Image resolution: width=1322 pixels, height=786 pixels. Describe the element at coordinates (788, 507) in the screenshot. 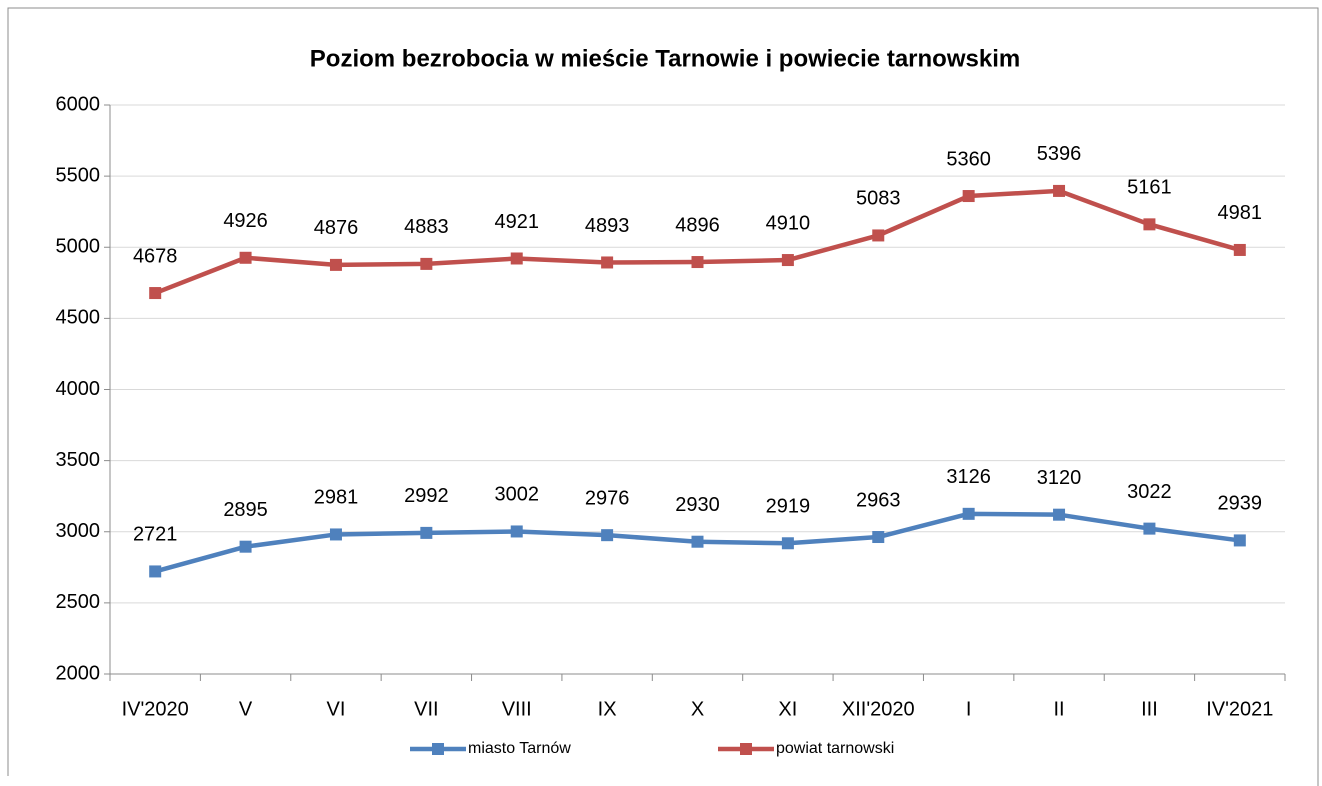

I see `data-label: 2919` at that location.